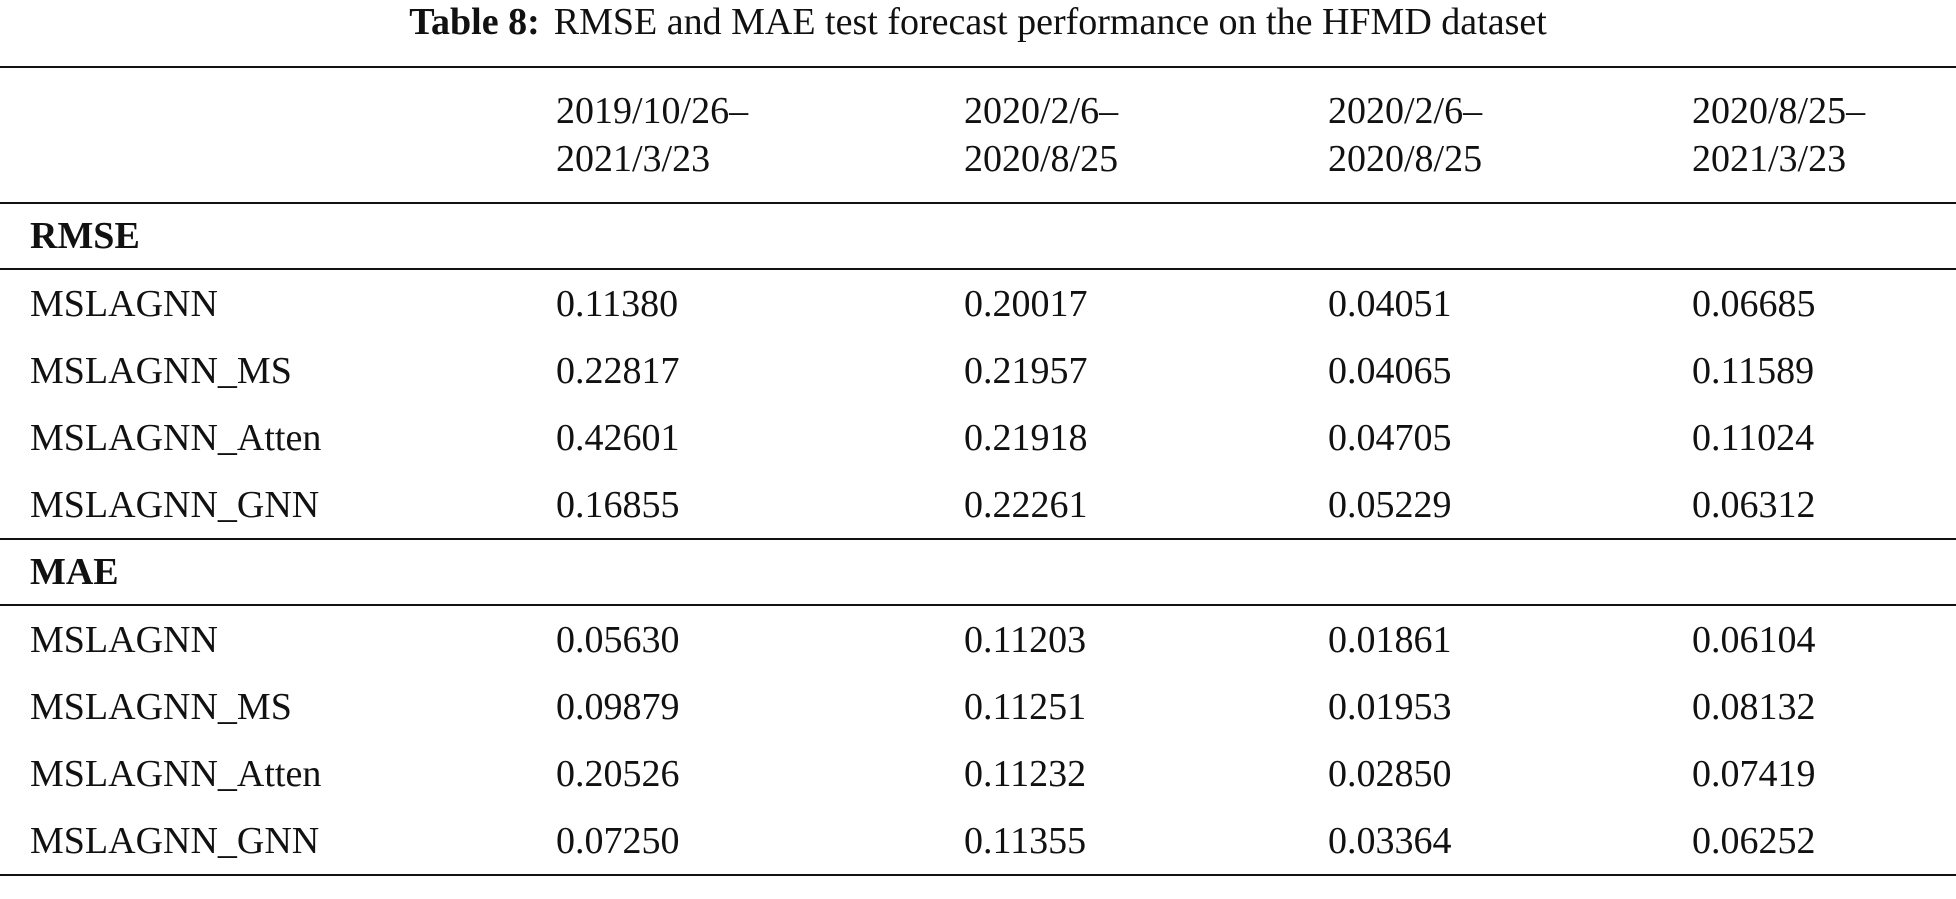 This screenshot has height=899, width=1956. What do you see at coordinates (652, 111) in the screenshot?
I see `header-period-1-start: 2019/10/26–` at bounding box center [652, 111].